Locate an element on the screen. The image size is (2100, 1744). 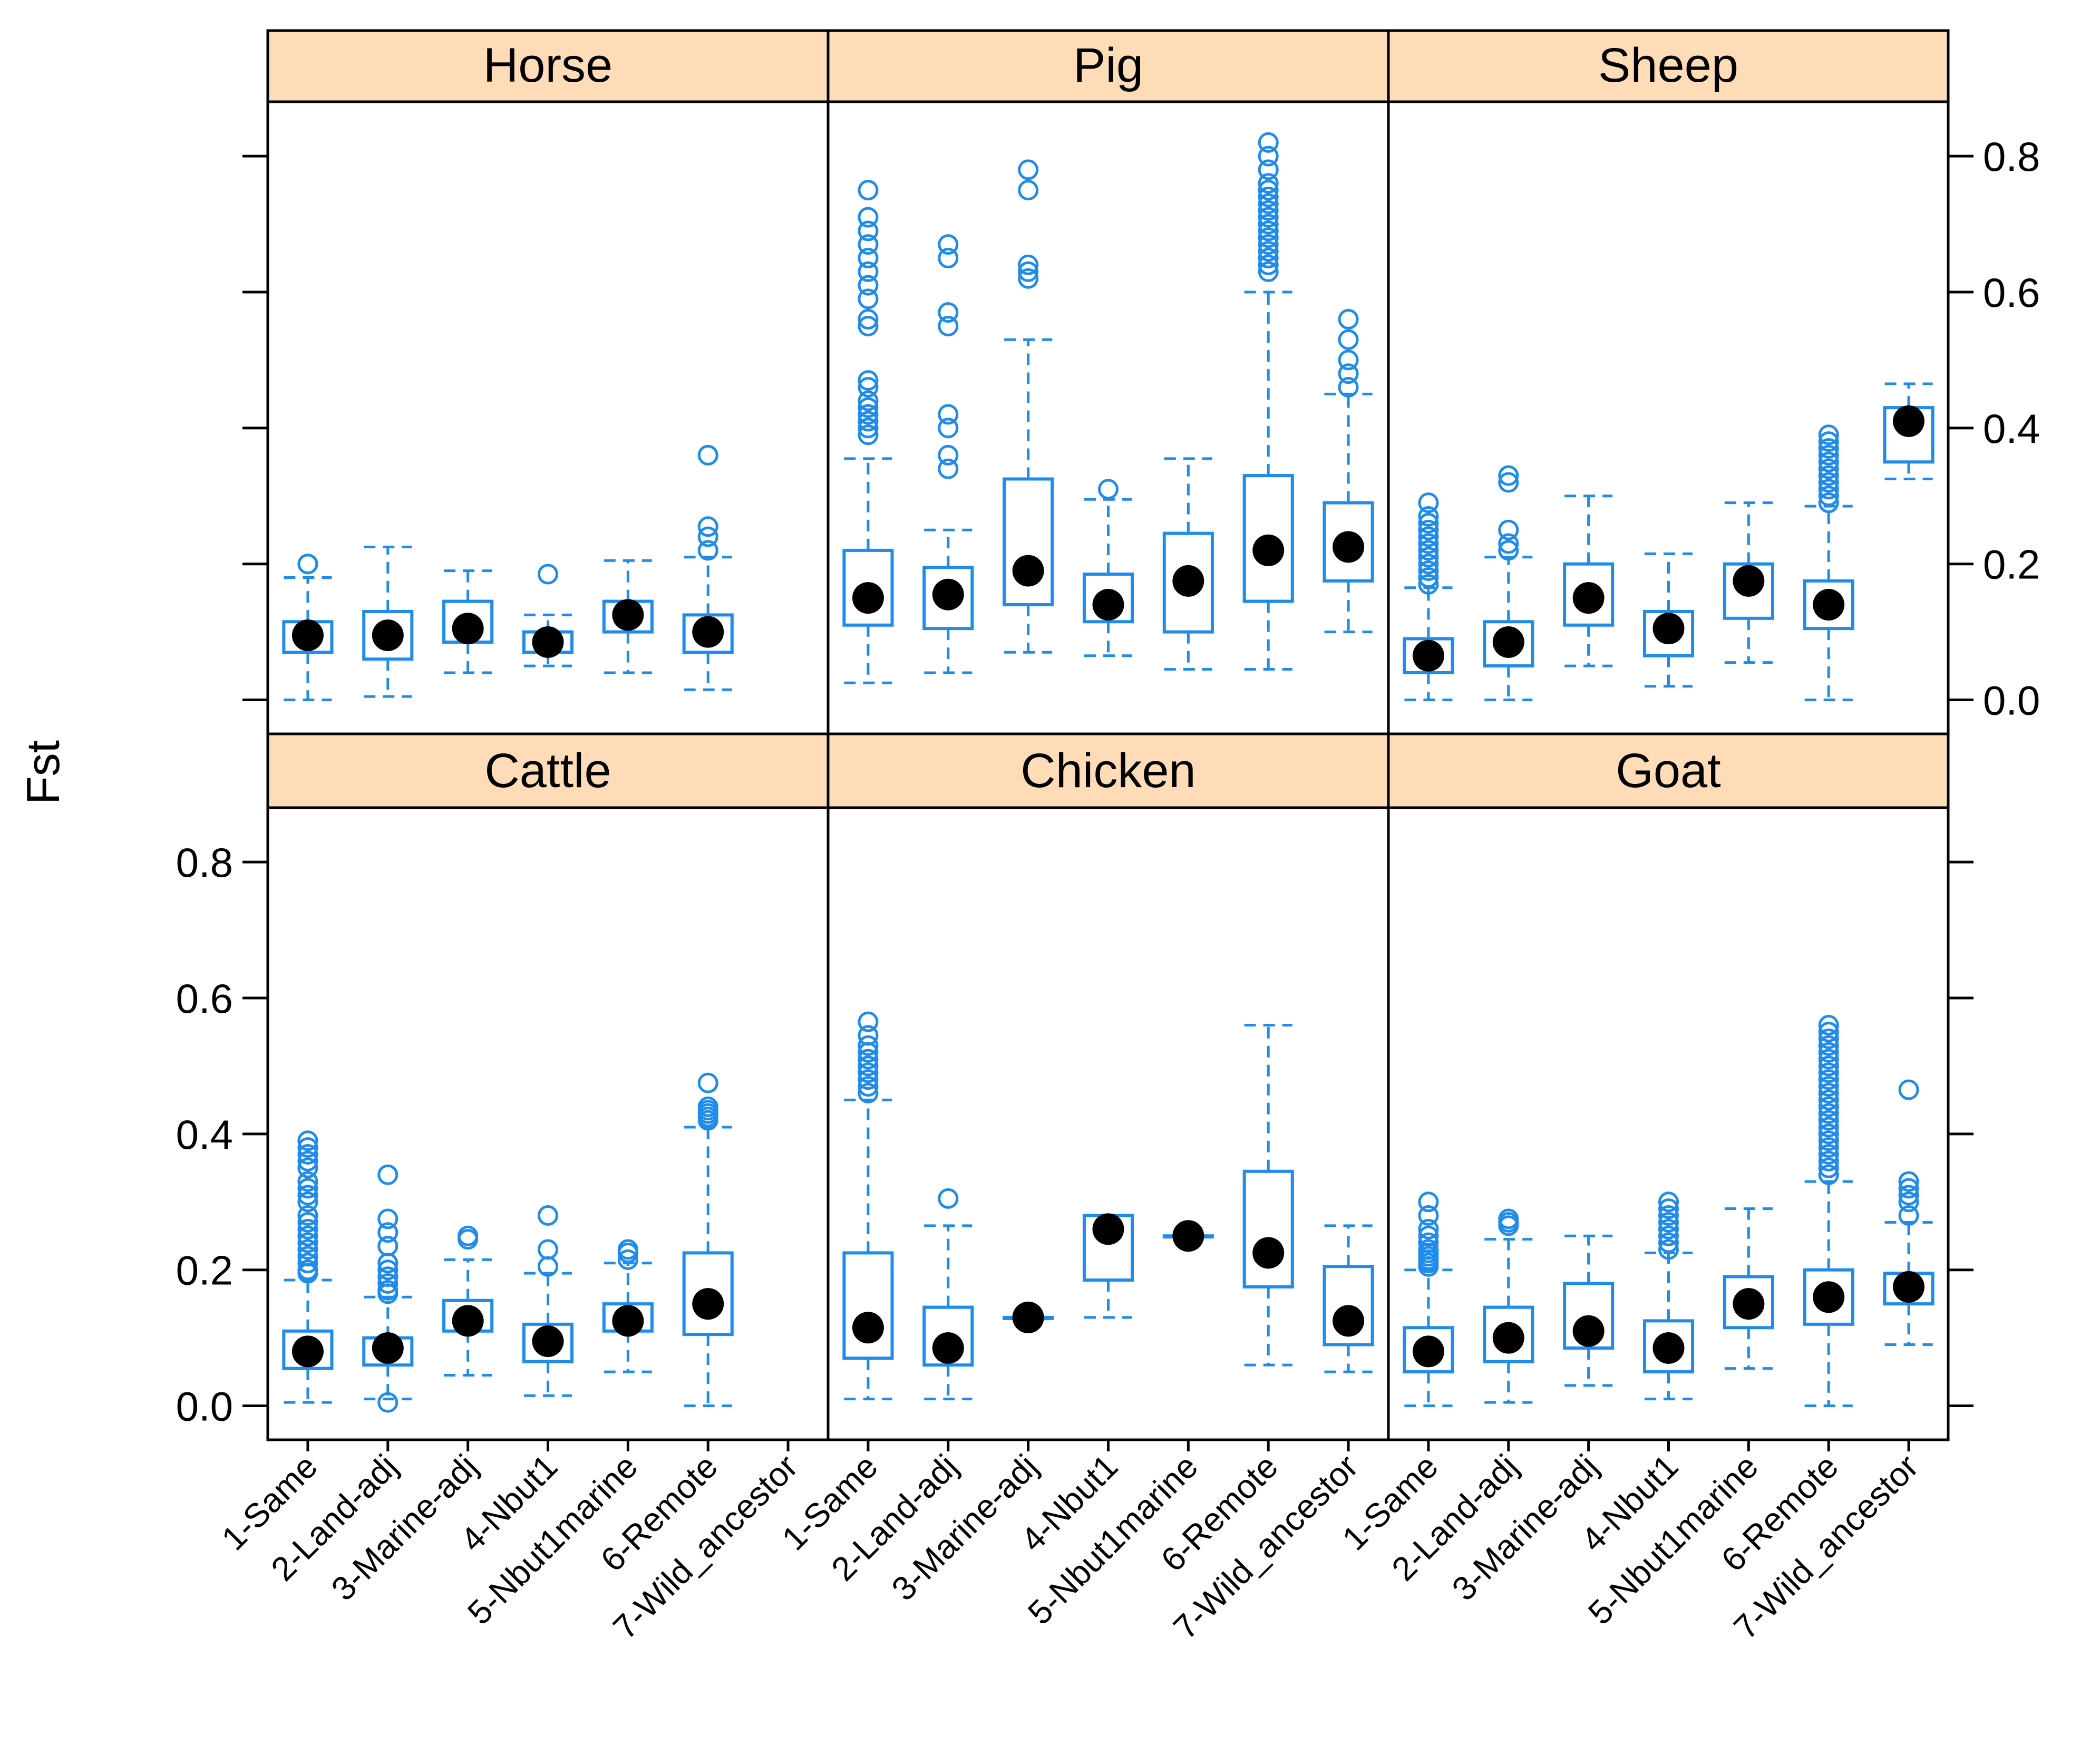
strip-chicken is located at coordinates (1108, 770).